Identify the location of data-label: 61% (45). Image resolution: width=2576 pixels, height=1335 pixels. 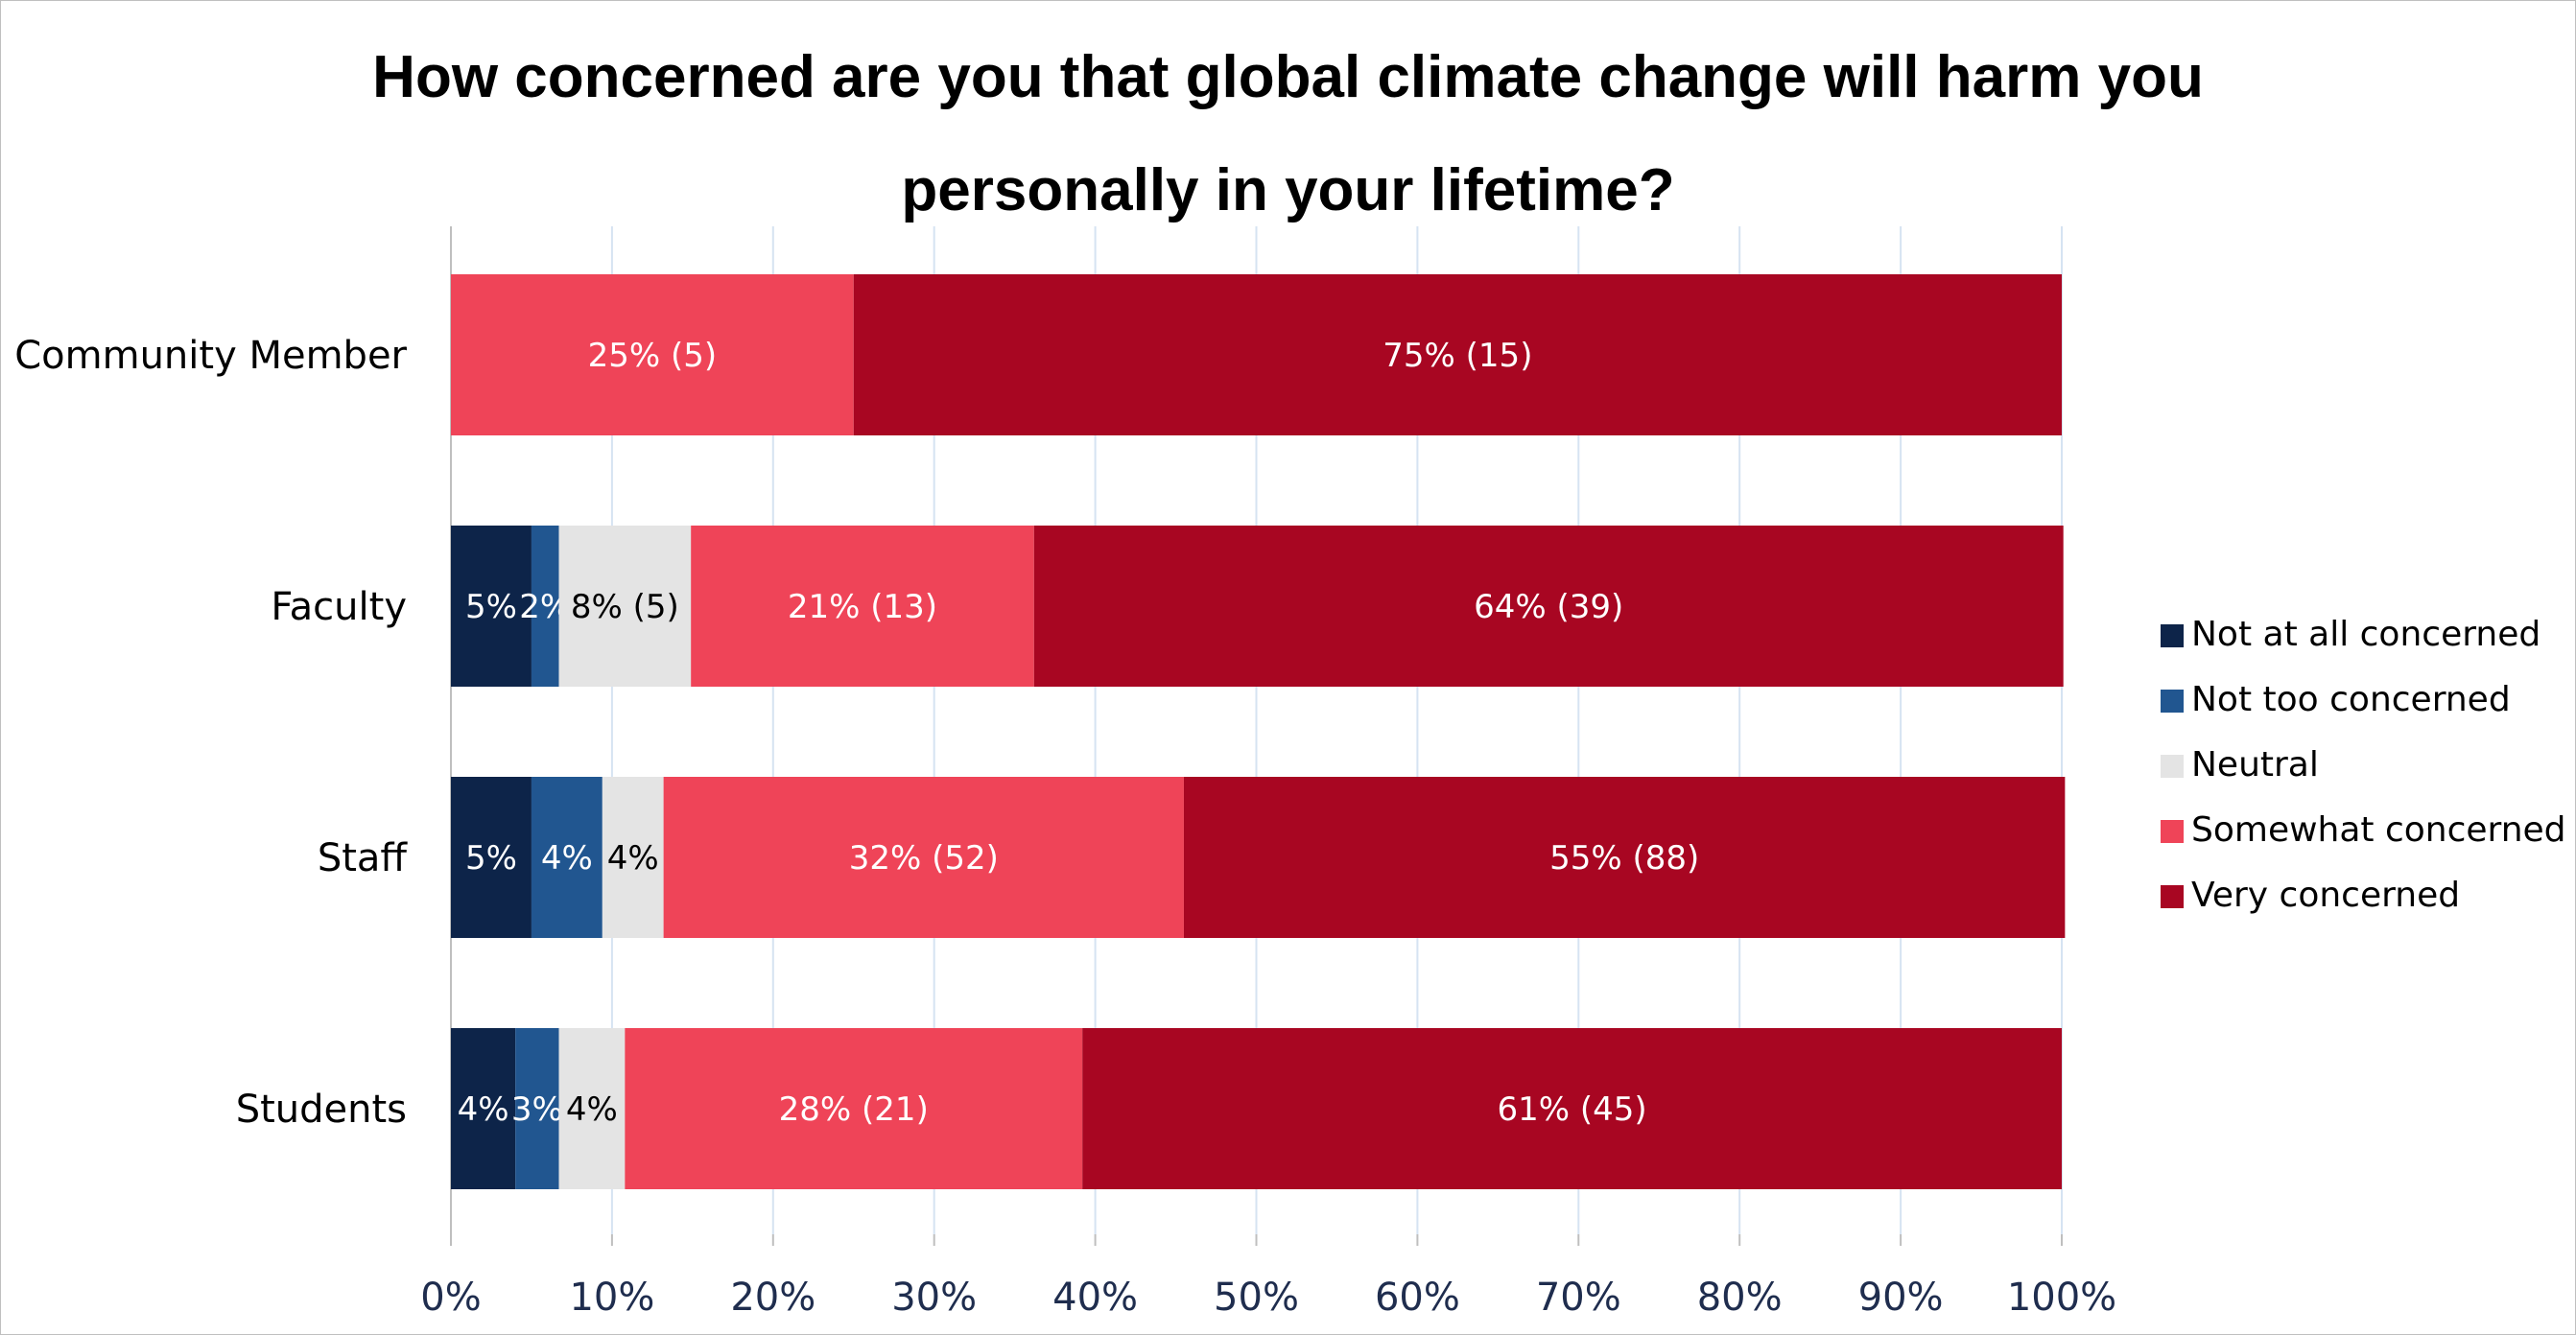
(1572, 1109).